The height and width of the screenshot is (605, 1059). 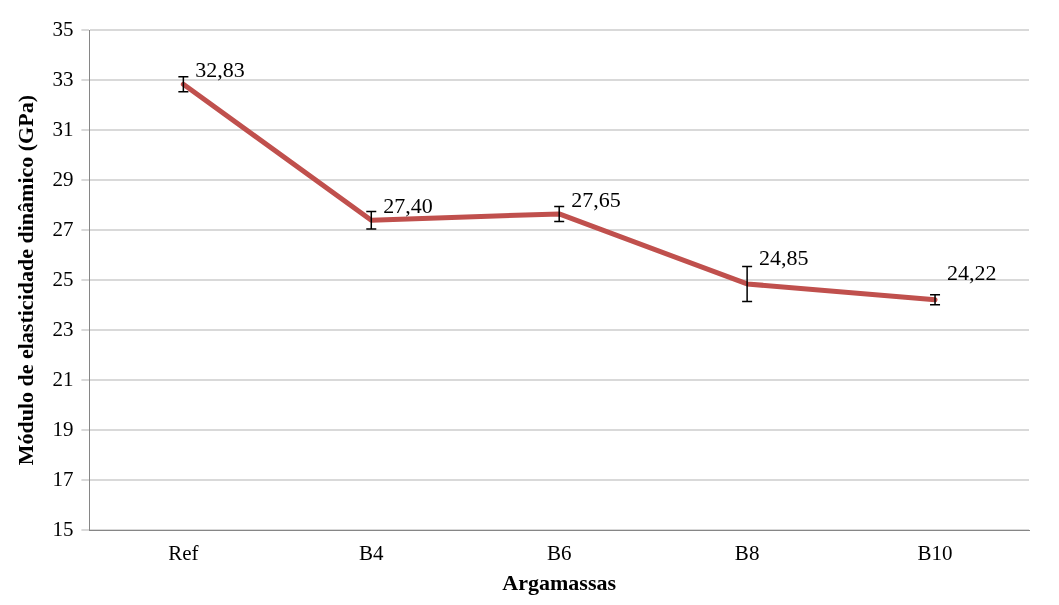 I want to click on y-tick-label: 33, so click(x=63, y=78).